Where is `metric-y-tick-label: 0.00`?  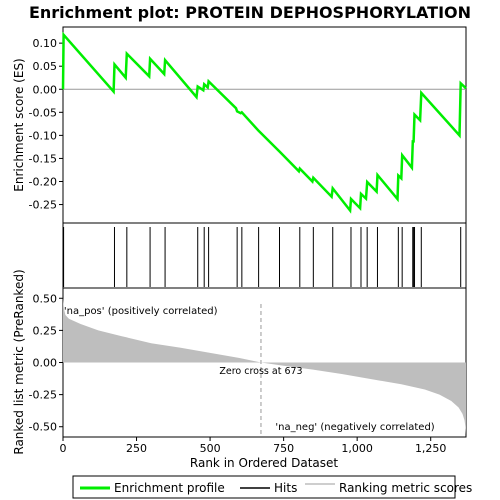
metric-y-tick-label: 0.00 is located at coordinates (45, 363).